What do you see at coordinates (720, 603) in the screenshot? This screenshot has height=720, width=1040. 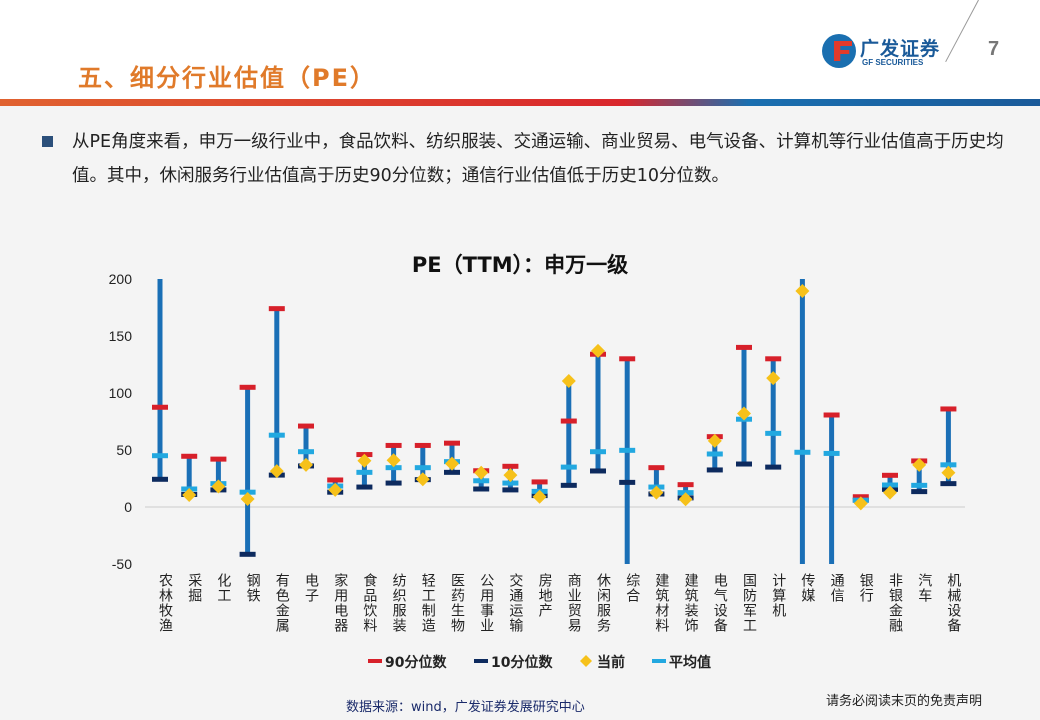 I see `x-tick-label: 电气设备` at bounding box center [720, 603].